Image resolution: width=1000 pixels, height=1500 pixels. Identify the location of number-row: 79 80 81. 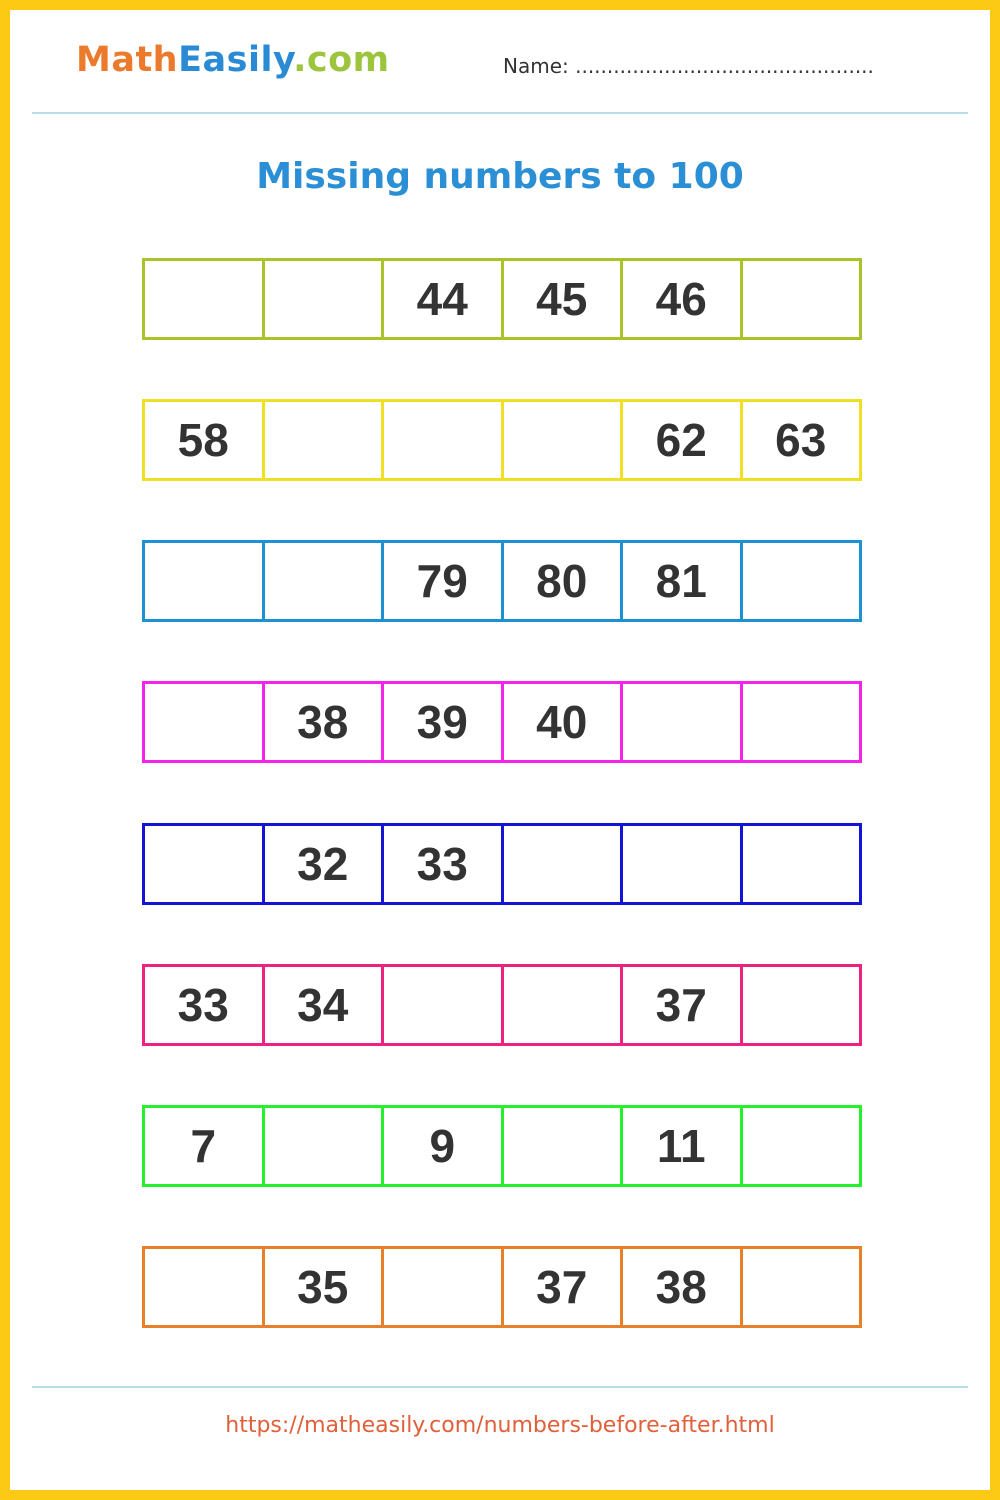
(502, 581).